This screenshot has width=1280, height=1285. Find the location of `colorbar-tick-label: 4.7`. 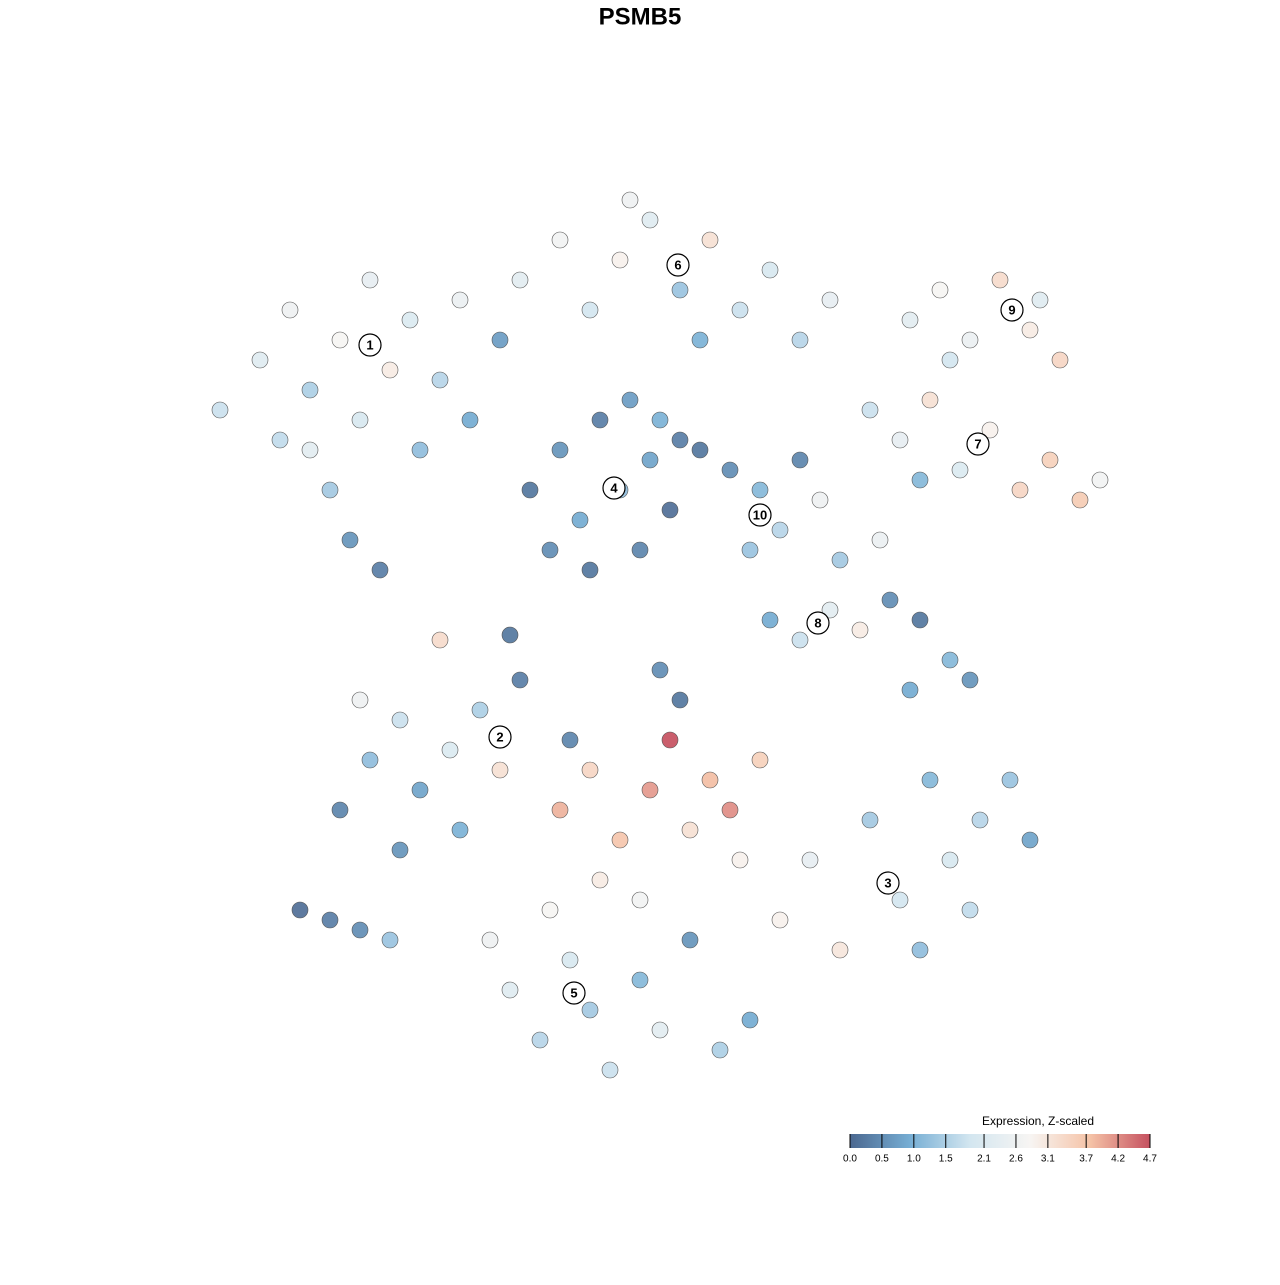

colorbar-tick-label: 4.7 is located at coordinates (1150, 1159).